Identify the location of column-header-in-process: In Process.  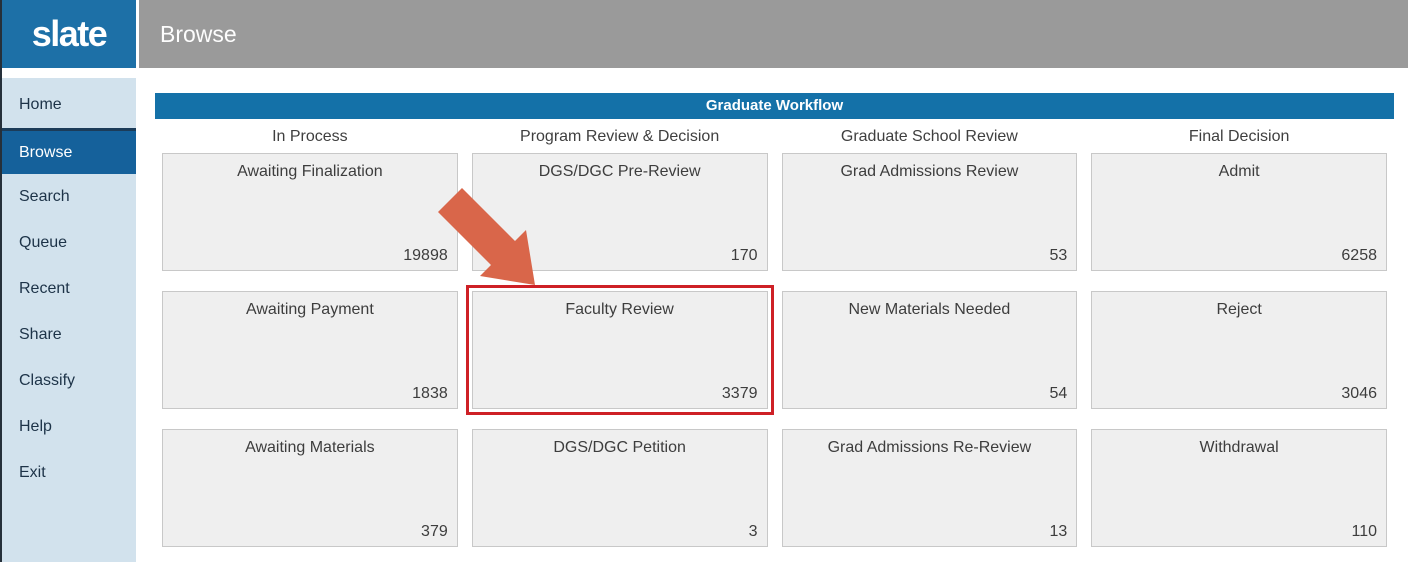
(310, 136).